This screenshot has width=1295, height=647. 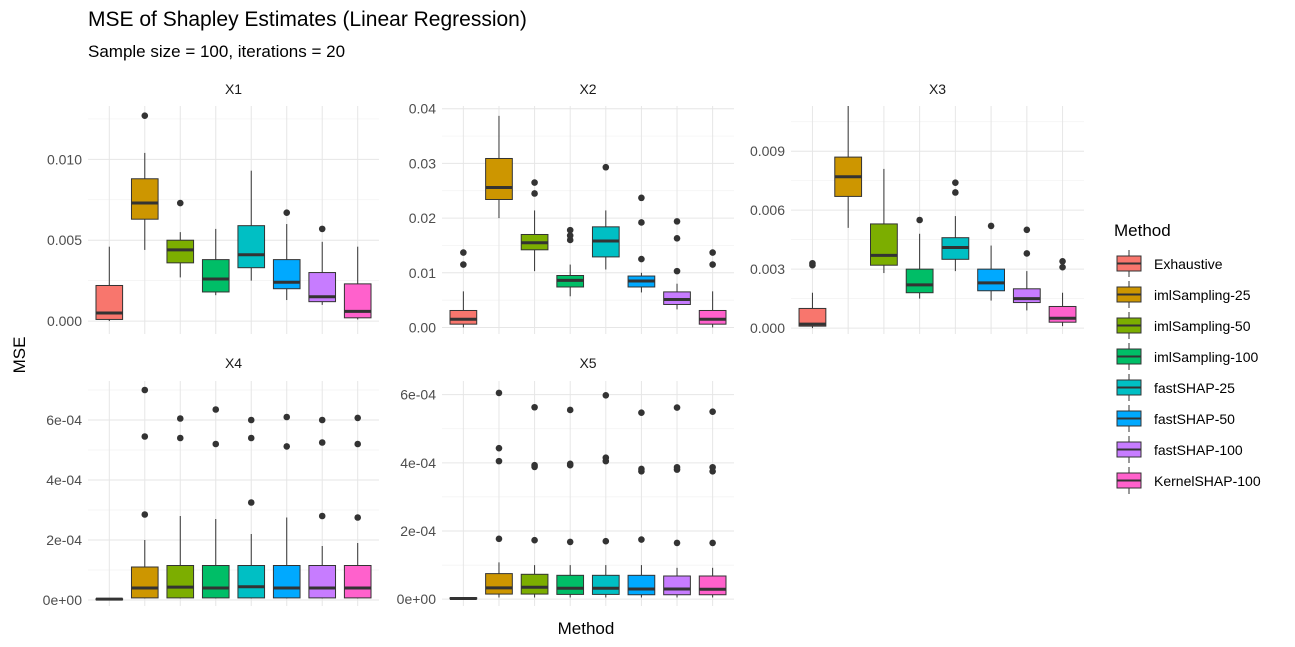 What do you see at coordinates (418, 531) in the screenshot?
I see `y-tick-label: 2e-04` at bounding box center [418, 531].